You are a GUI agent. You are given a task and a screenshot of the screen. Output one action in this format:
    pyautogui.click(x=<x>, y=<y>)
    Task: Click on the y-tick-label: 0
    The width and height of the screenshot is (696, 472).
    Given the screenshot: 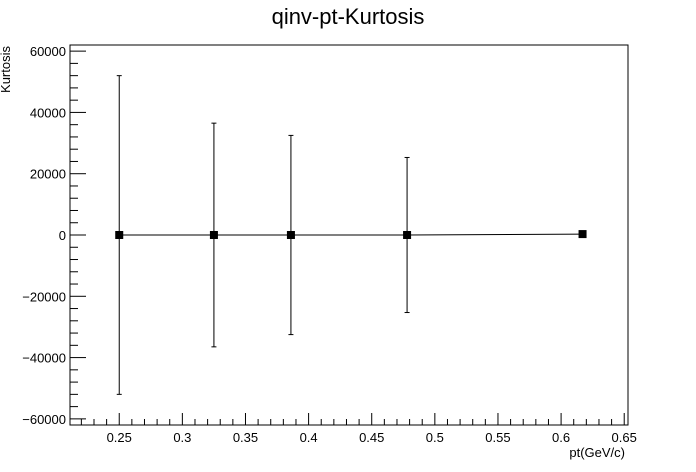 What is the action you would take?
    pyautogui.click(x=62, y=235)
    